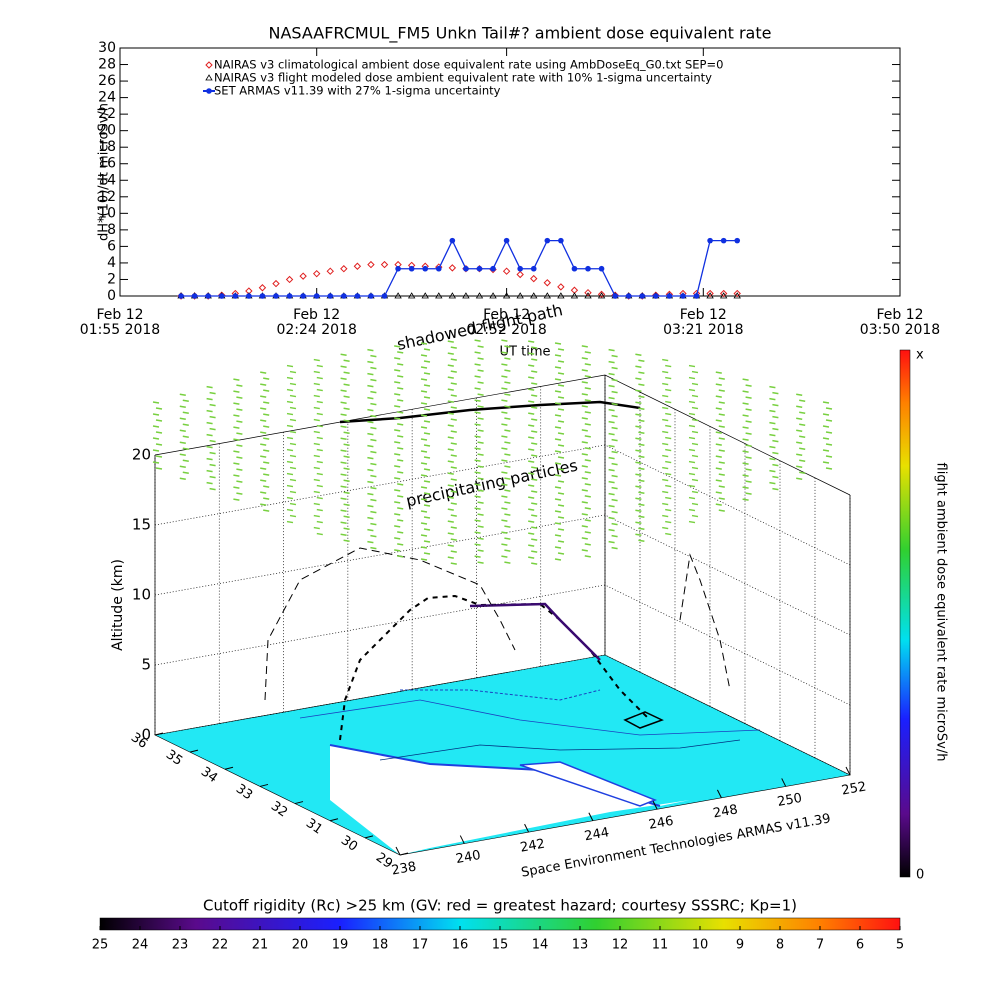 The image size is (1000, 1000). Describe the element at coordinates (107, 48) in the screenshot. I see `y-tick-label: 30` at that location.